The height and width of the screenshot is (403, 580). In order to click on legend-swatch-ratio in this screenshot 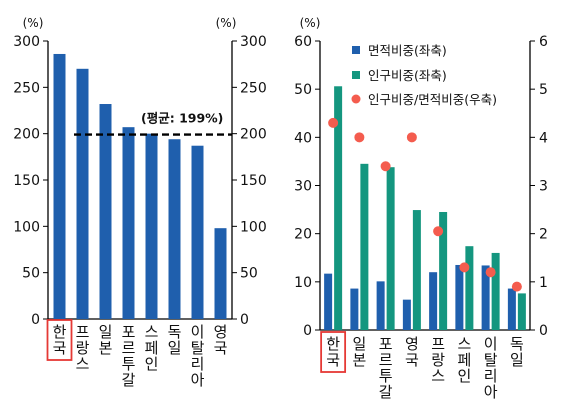, I will do `click(356, 99)`.